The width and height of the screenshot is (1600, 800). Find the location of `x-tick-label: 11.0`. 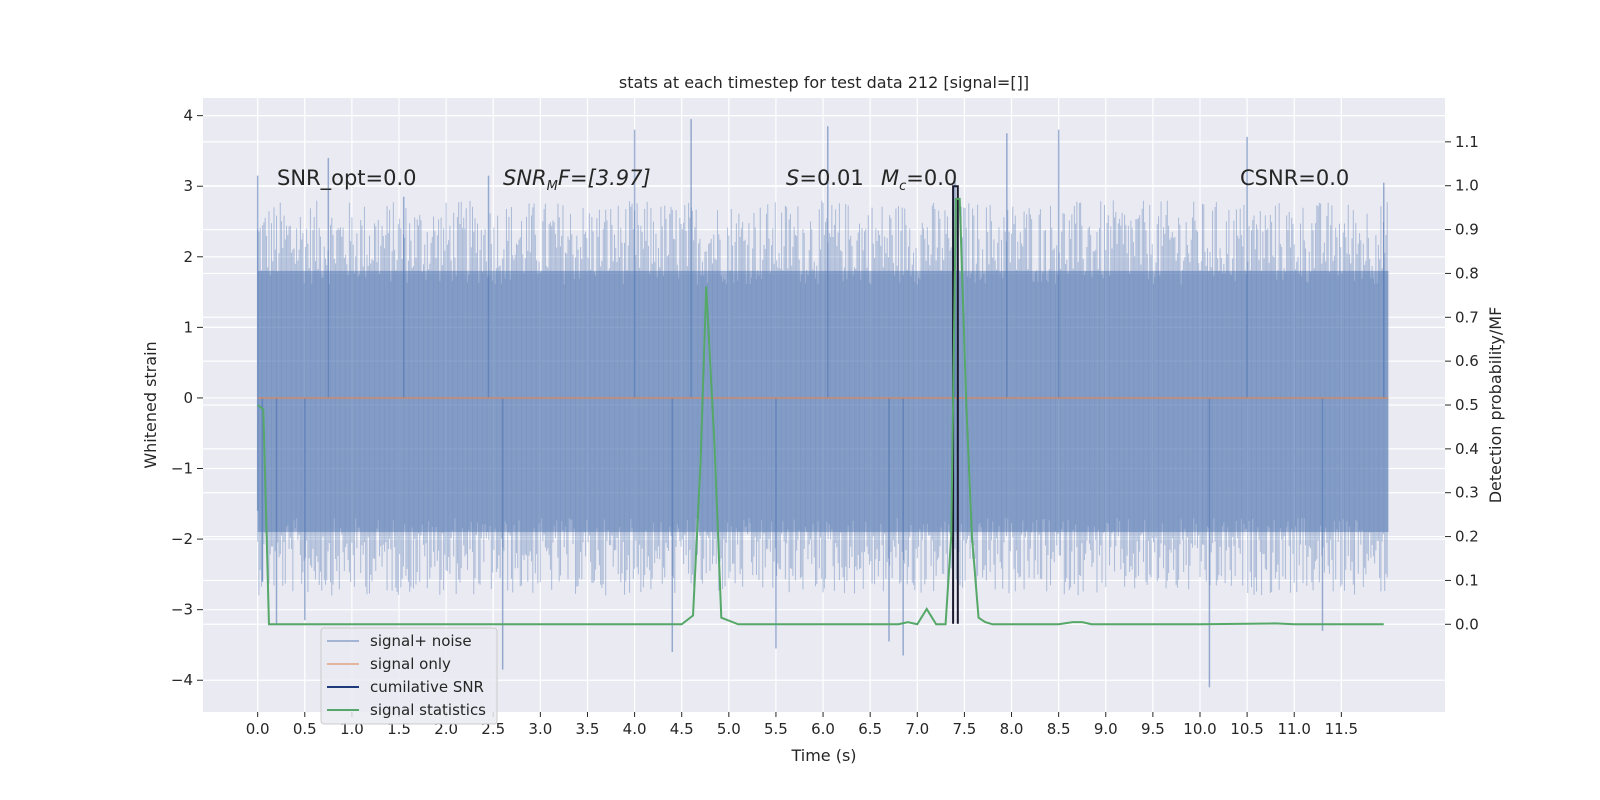

x-tick-label: 11.0 is located at coordinates (1294, 729).